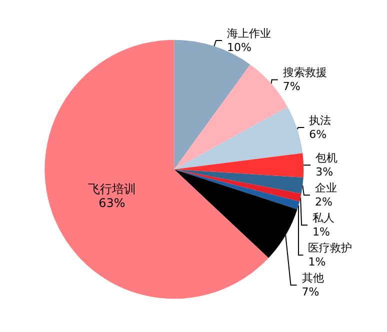  I want to click on slice-label: 其他, so click(313, 278).